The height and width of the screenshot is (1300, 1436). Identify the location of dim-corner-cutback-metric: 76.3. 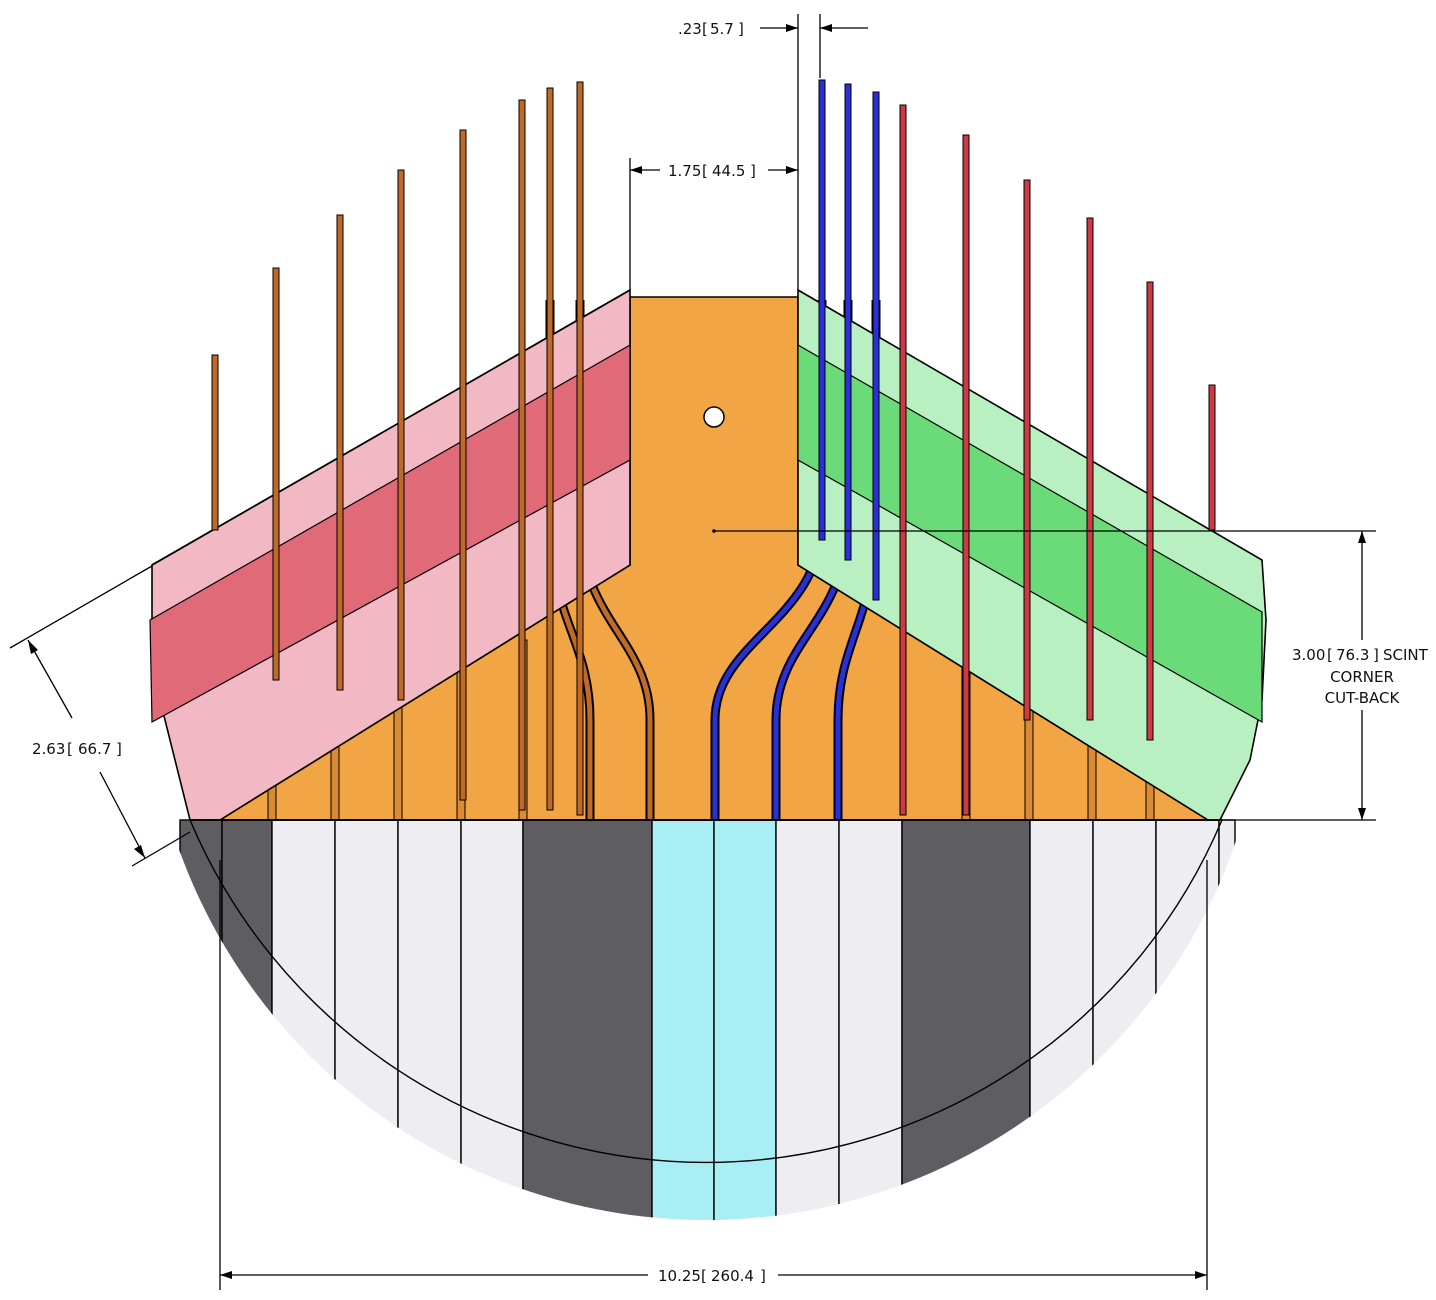
(1352, 655).